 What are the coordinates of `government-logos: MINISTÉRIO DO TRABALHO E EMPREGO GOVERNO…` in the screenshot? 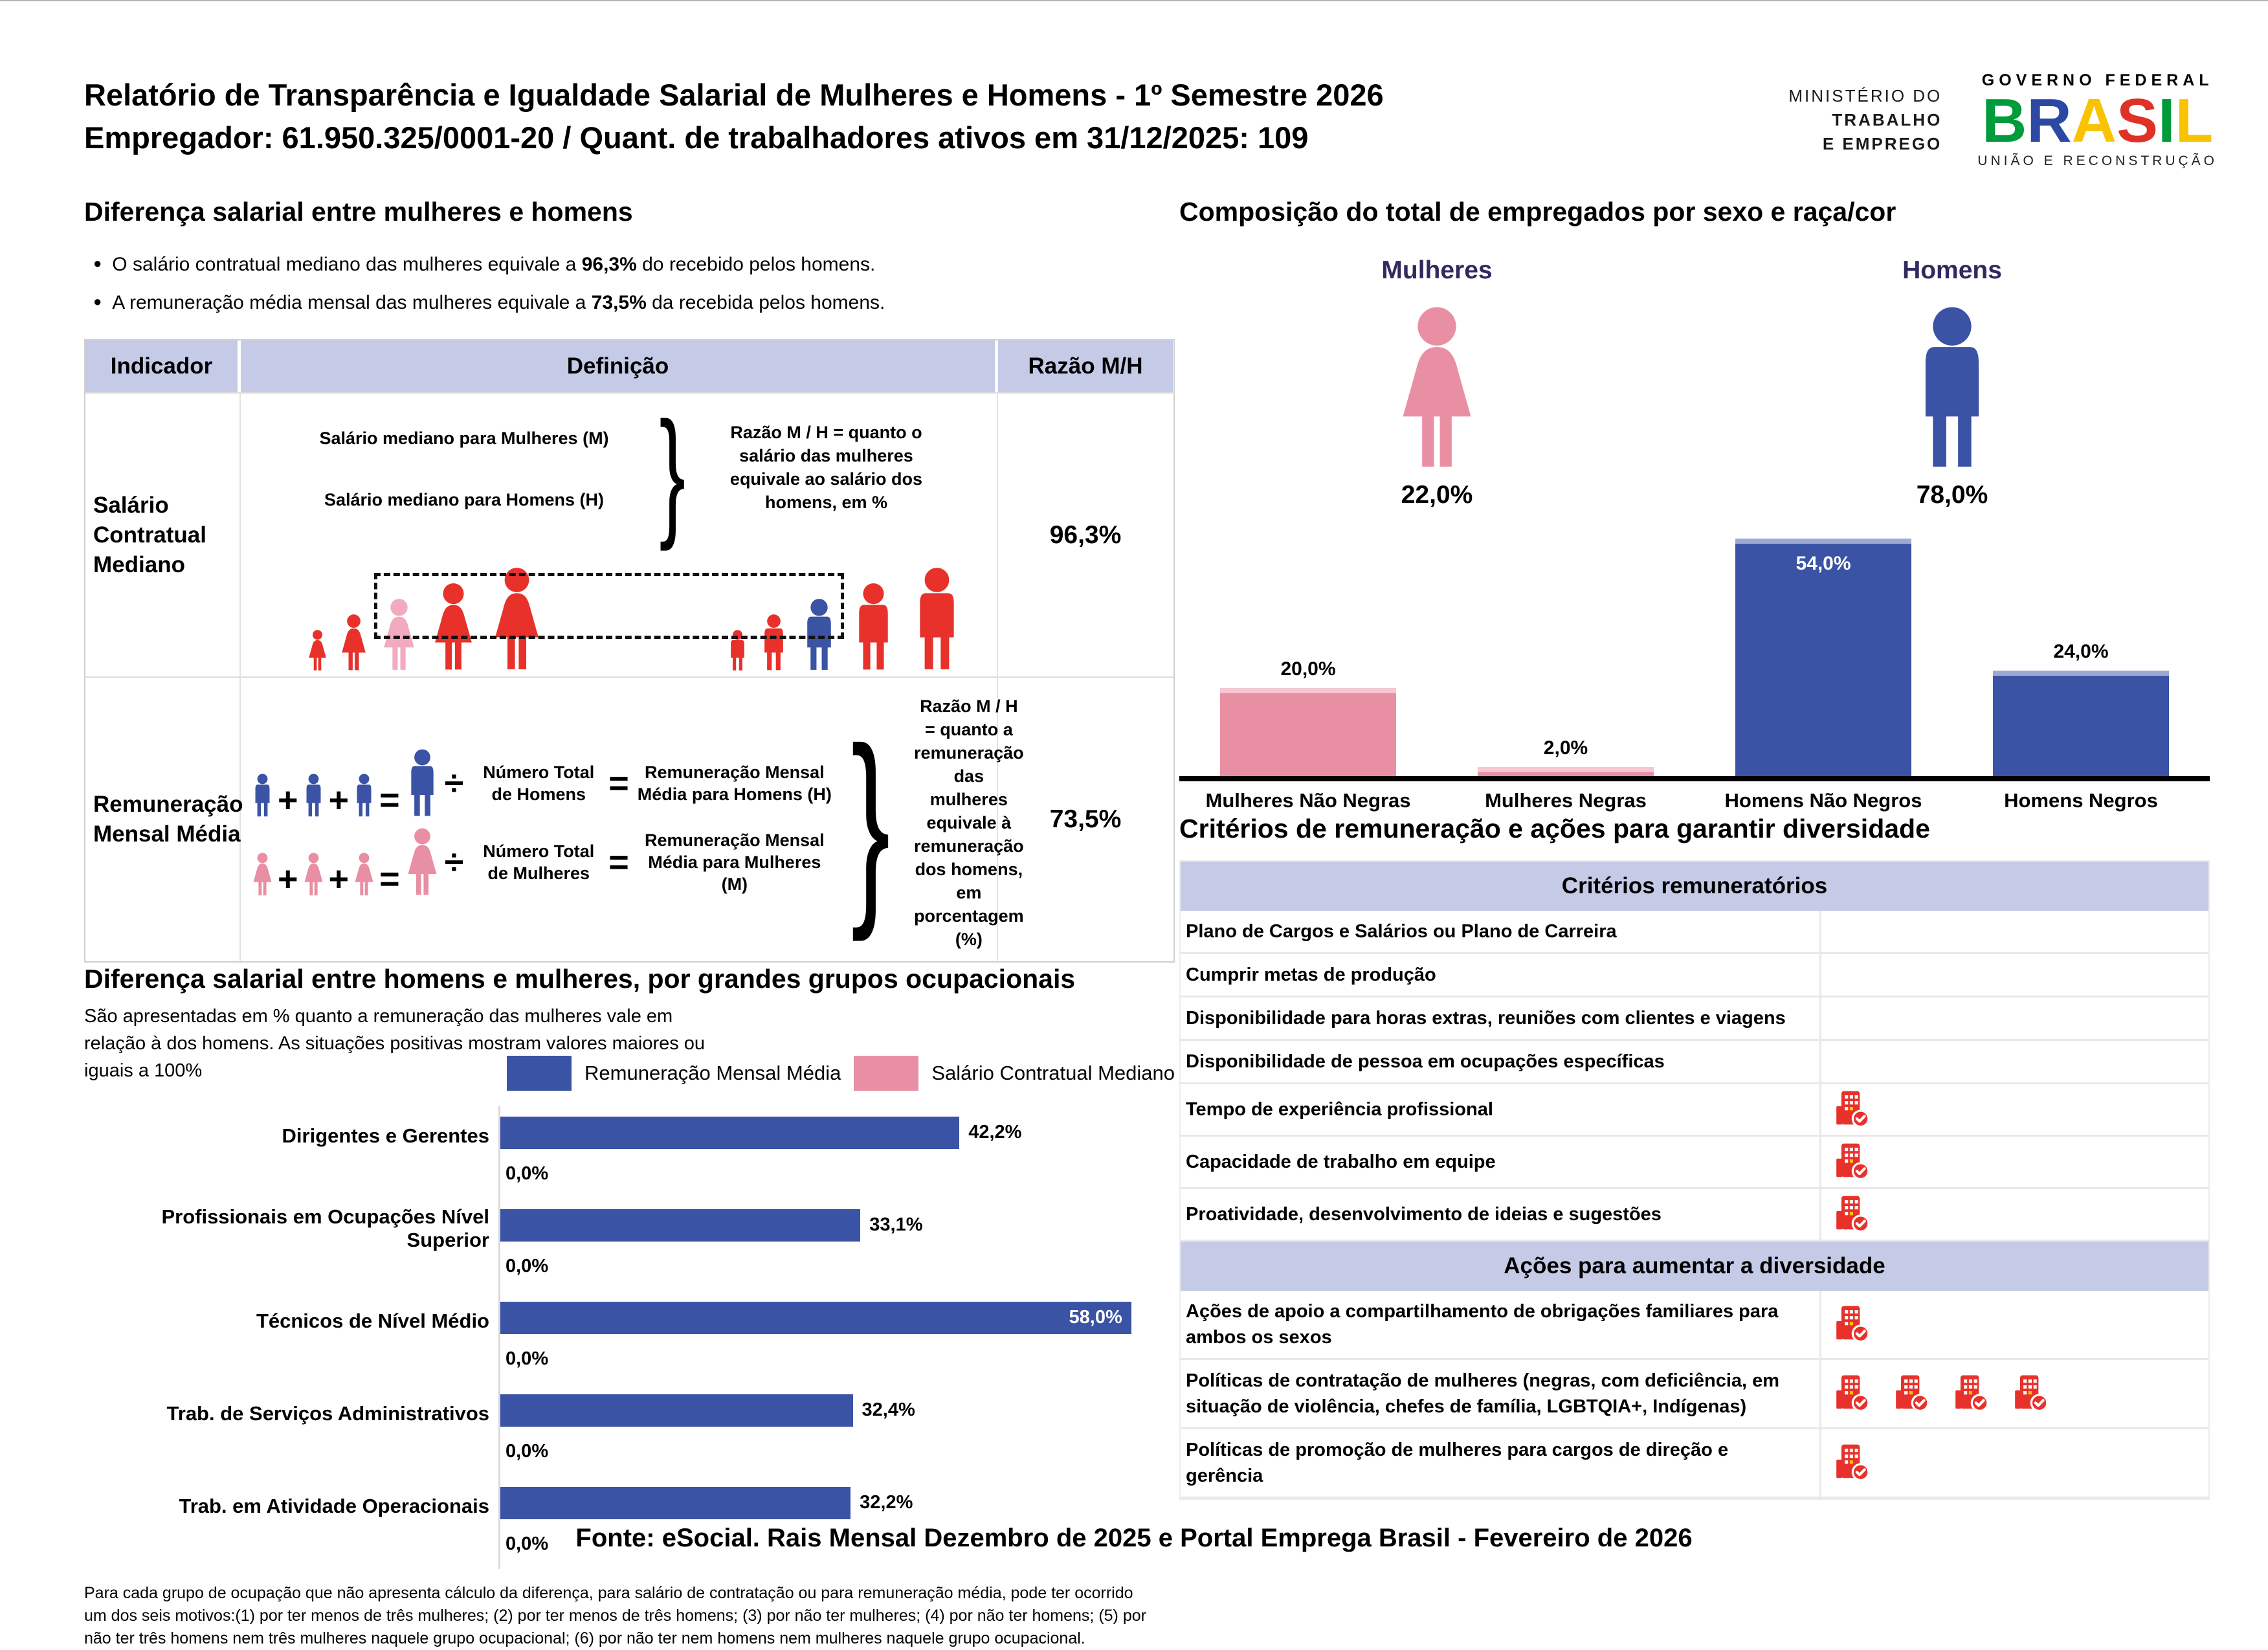 It's located at (2003, 120).